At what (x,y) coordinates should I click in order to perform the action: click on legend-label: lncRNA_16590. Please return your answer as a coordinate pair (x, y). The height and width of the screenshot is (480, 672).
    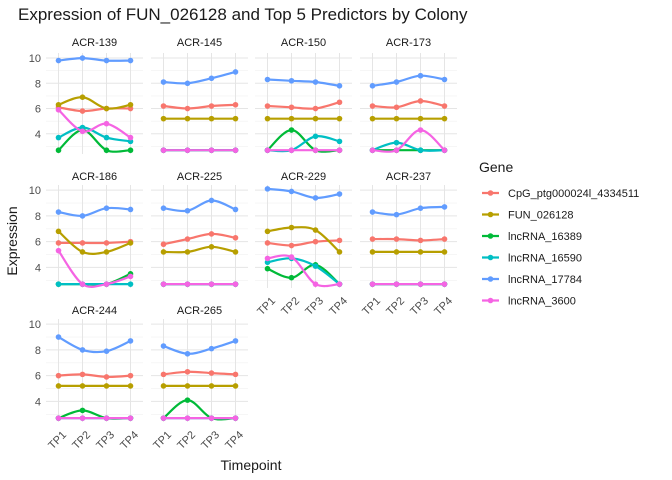
    Looking at the image, I should click on (545, 259).